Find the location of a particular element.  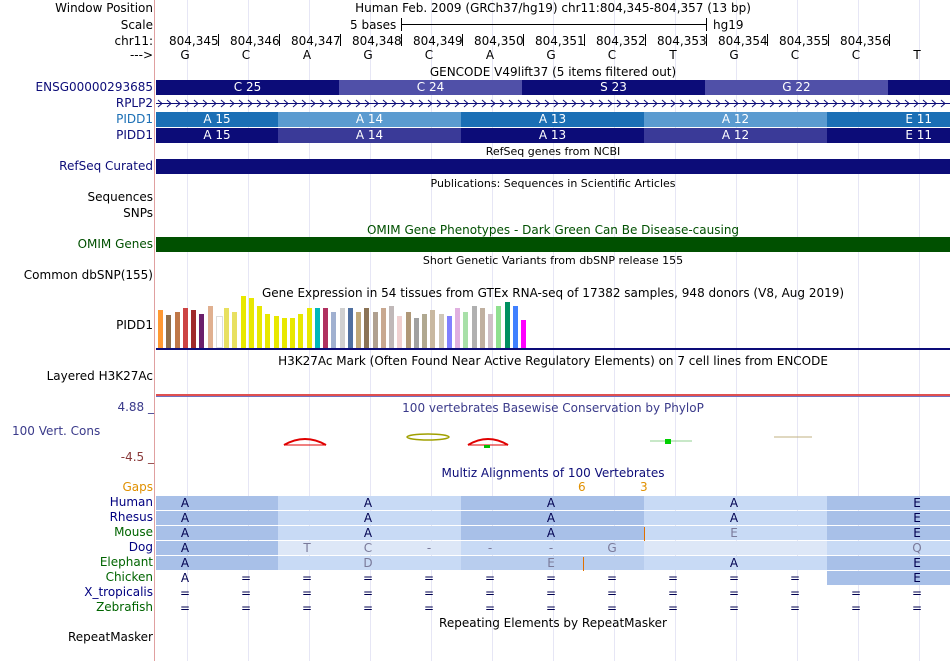

species-label: Chicken is located at coordinates (129, 577).